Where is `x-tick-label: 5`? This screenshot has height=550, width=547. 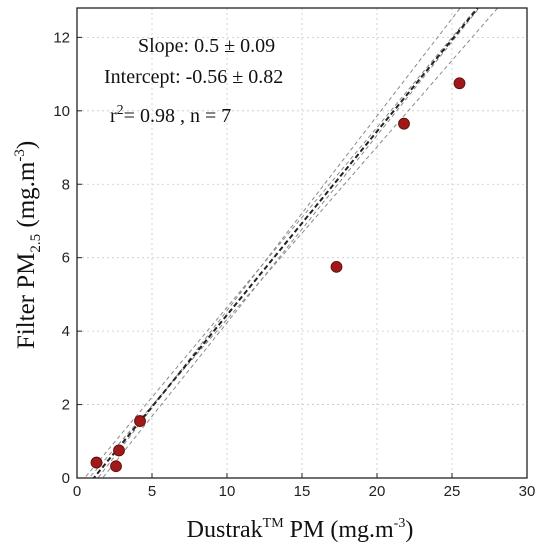 x-tick-label: 5 is located at coordinates (152, 491).